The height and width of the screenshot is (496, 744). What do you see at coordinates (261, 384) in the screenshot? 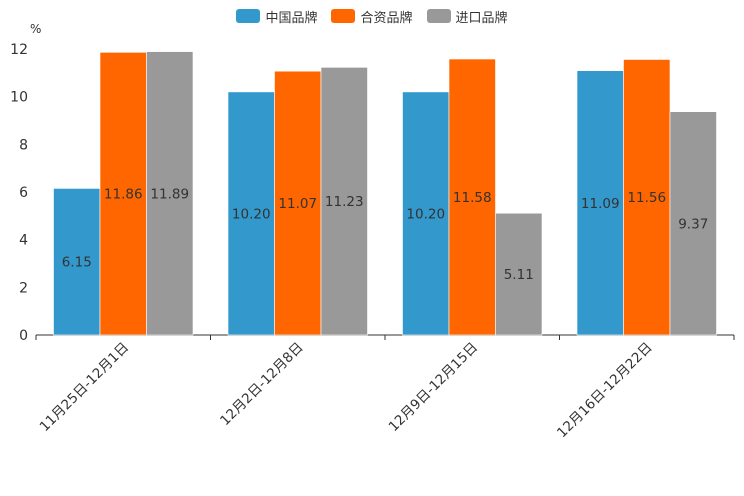
I see `x-category-label: 12月2日-12月8日` at bounding box center [261, 384].